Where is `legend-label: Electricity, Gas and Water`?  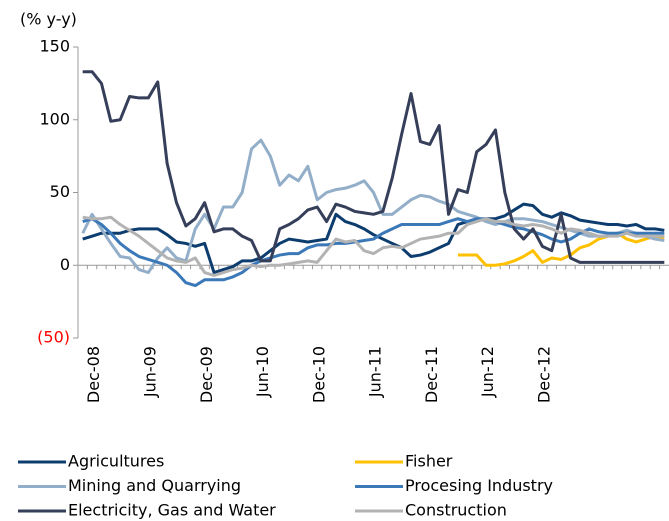 legend-label: Electricity, Gas and Water is located at coordinates (172, 510).